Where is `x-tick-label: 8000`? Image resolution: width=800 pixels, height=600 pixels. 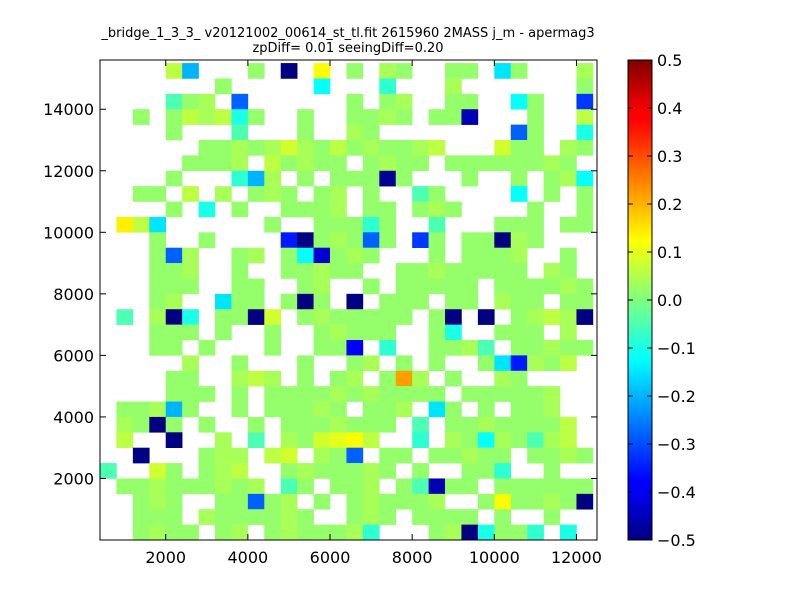
x-tick-label: 8000 is located at coordinates (412, 557).